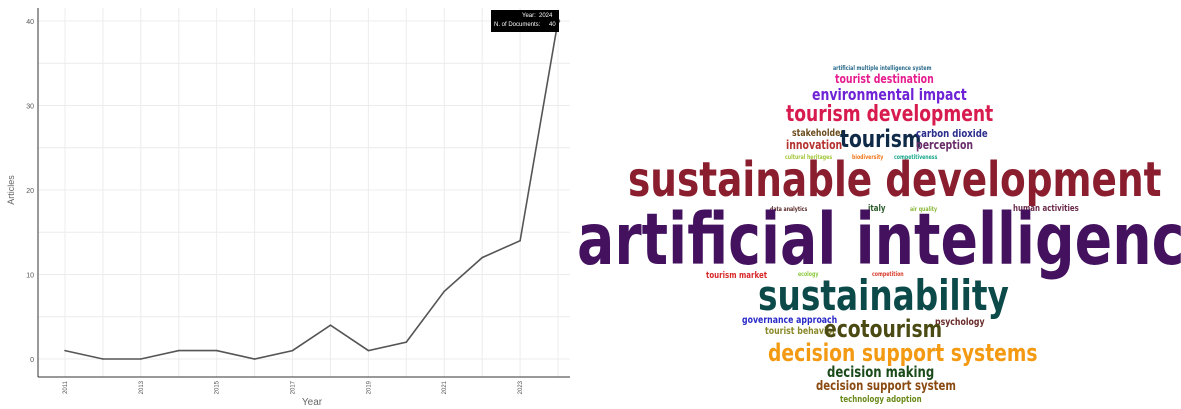  I want to click on word-governance-approach: governance approach, so click(790, 320).